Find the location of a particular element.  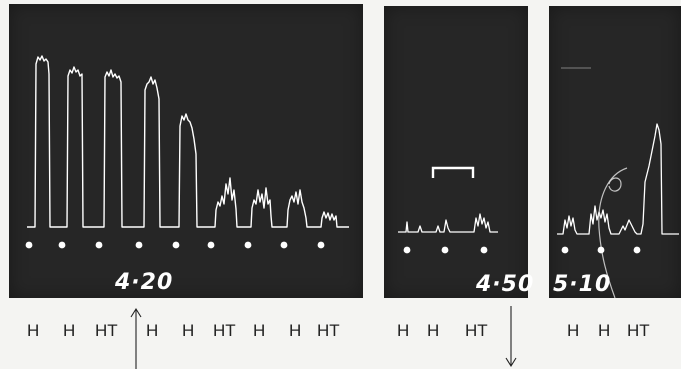

time-label-510: 5·10 is located at coordinates (582, 284).